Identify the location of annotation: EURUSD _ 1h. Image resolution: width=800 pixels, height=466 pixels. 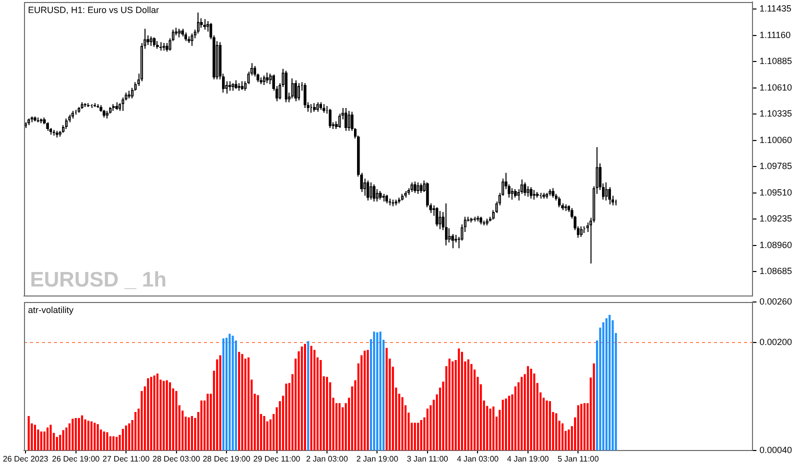
(98, 280).